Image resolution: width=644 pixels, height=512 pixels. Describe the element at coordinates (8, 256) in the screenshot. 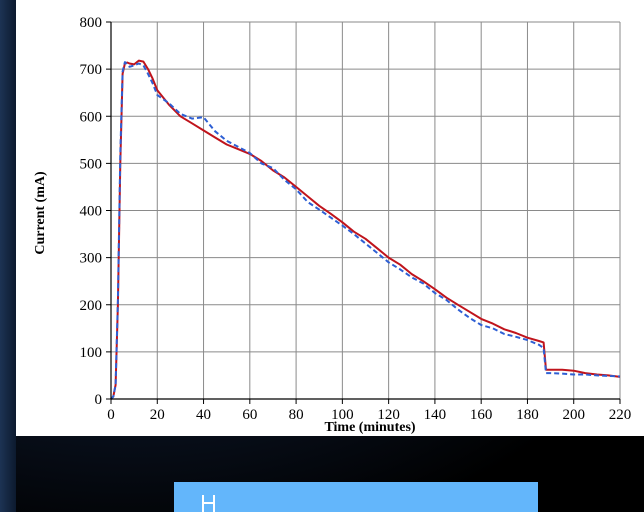

I see `slide-left-band` at that location.